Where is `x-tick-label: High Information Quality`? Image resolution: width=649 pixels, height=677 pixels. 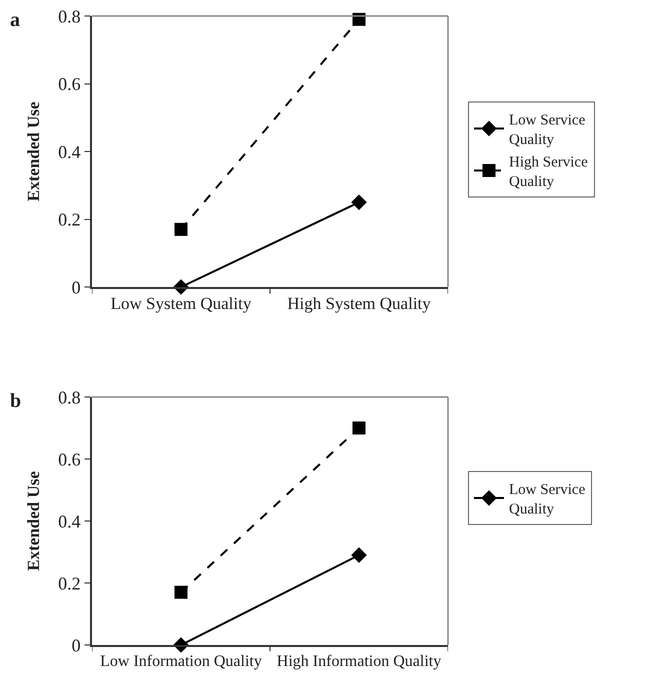 x-tick-label: High Information Quality is located at coordinates (359, 661).